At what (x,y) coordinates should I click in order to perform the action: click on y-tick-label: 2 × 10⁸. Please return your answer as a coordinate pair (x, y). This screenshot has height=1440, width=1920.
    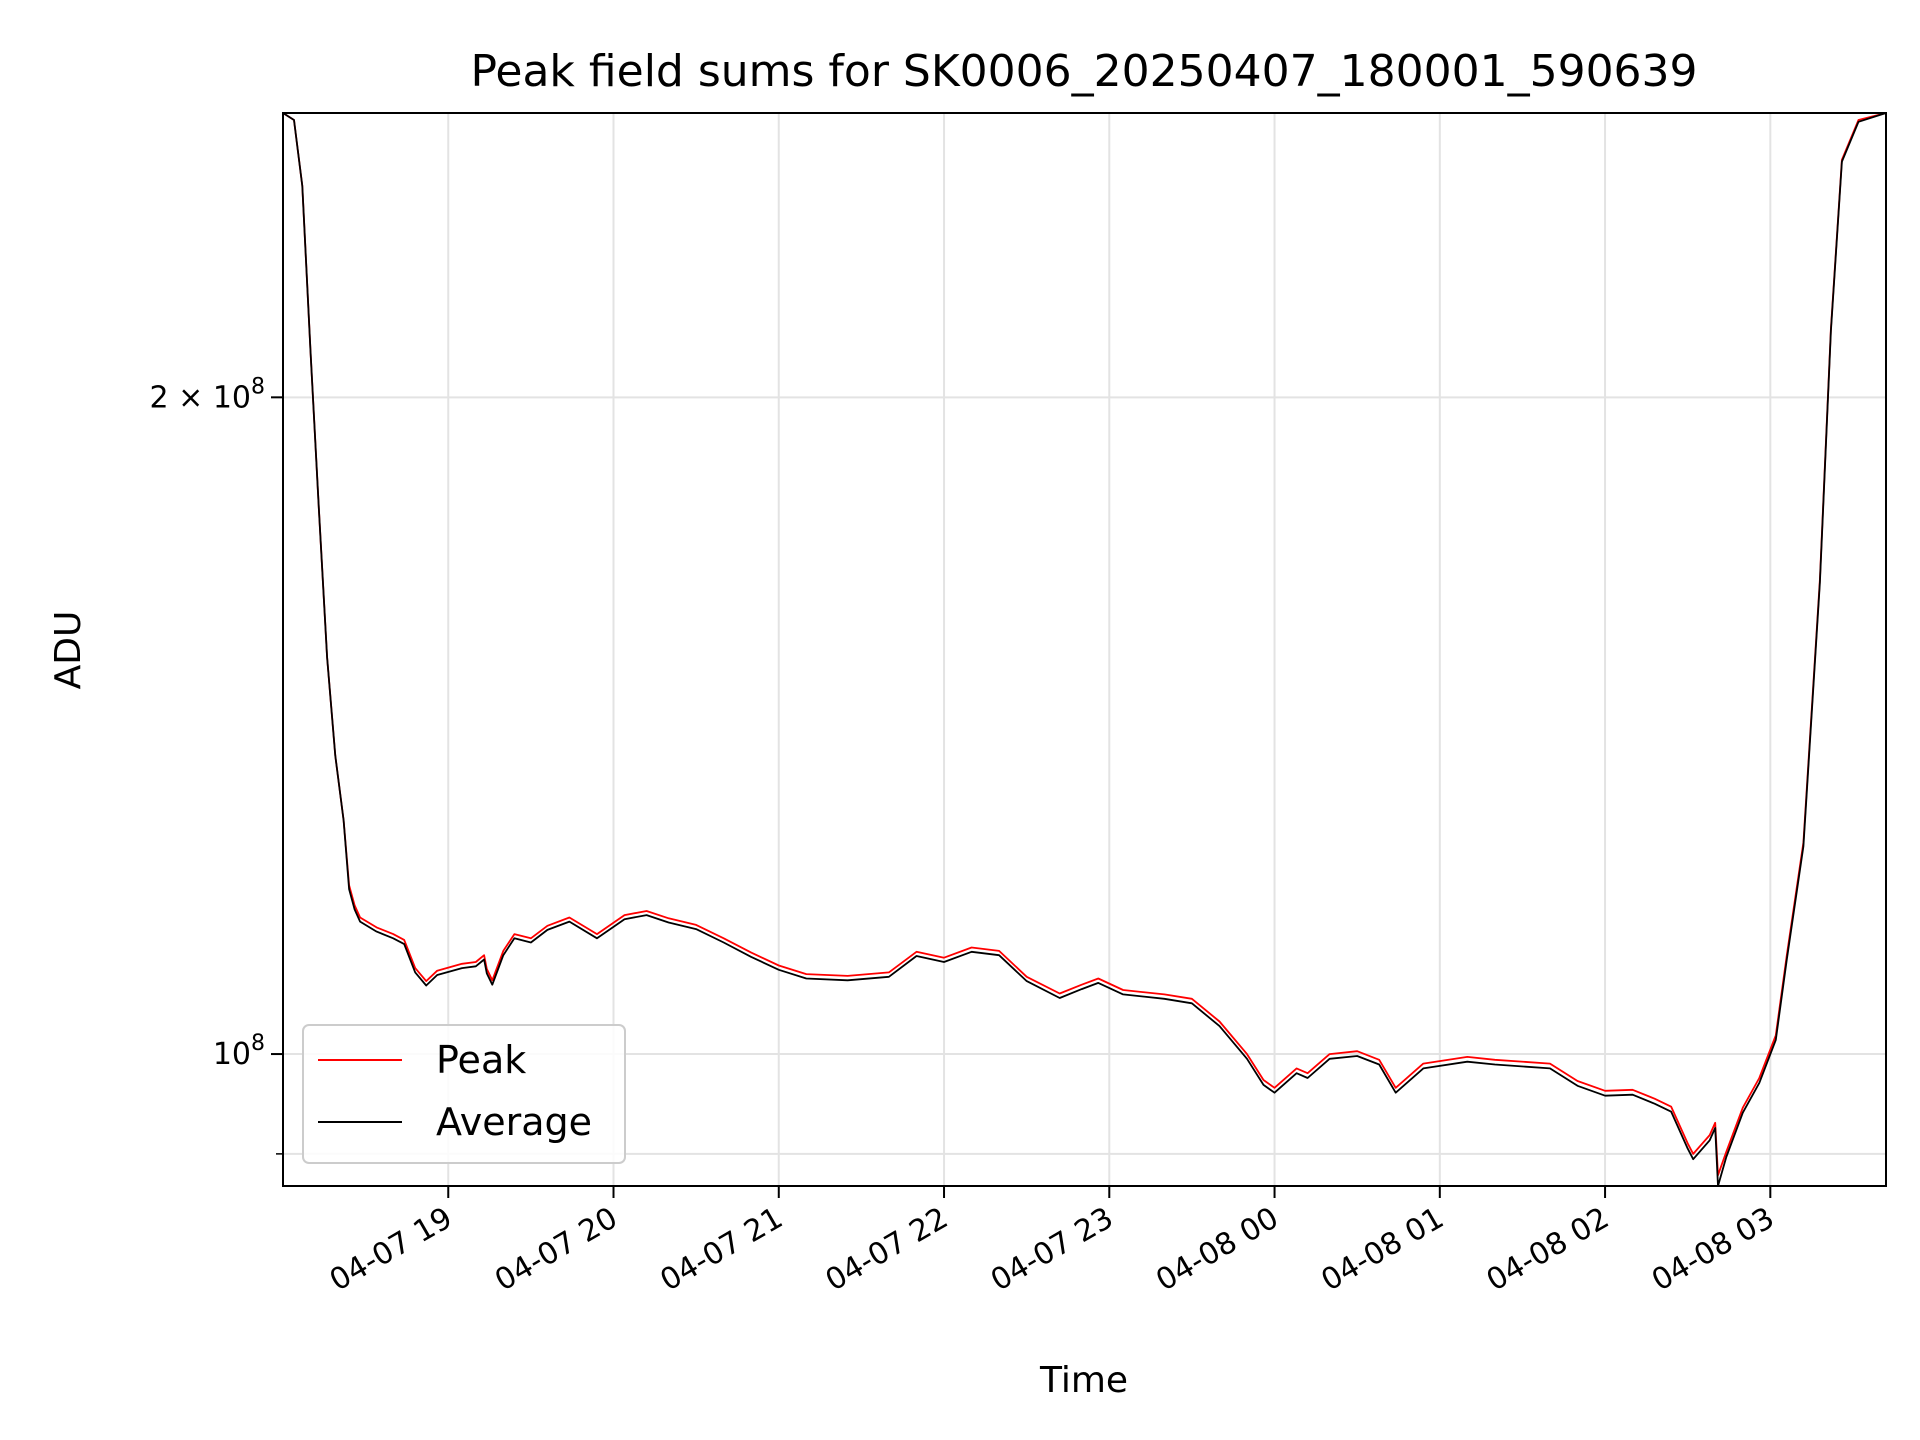
    Looking at the image, I should click on (208, 394).